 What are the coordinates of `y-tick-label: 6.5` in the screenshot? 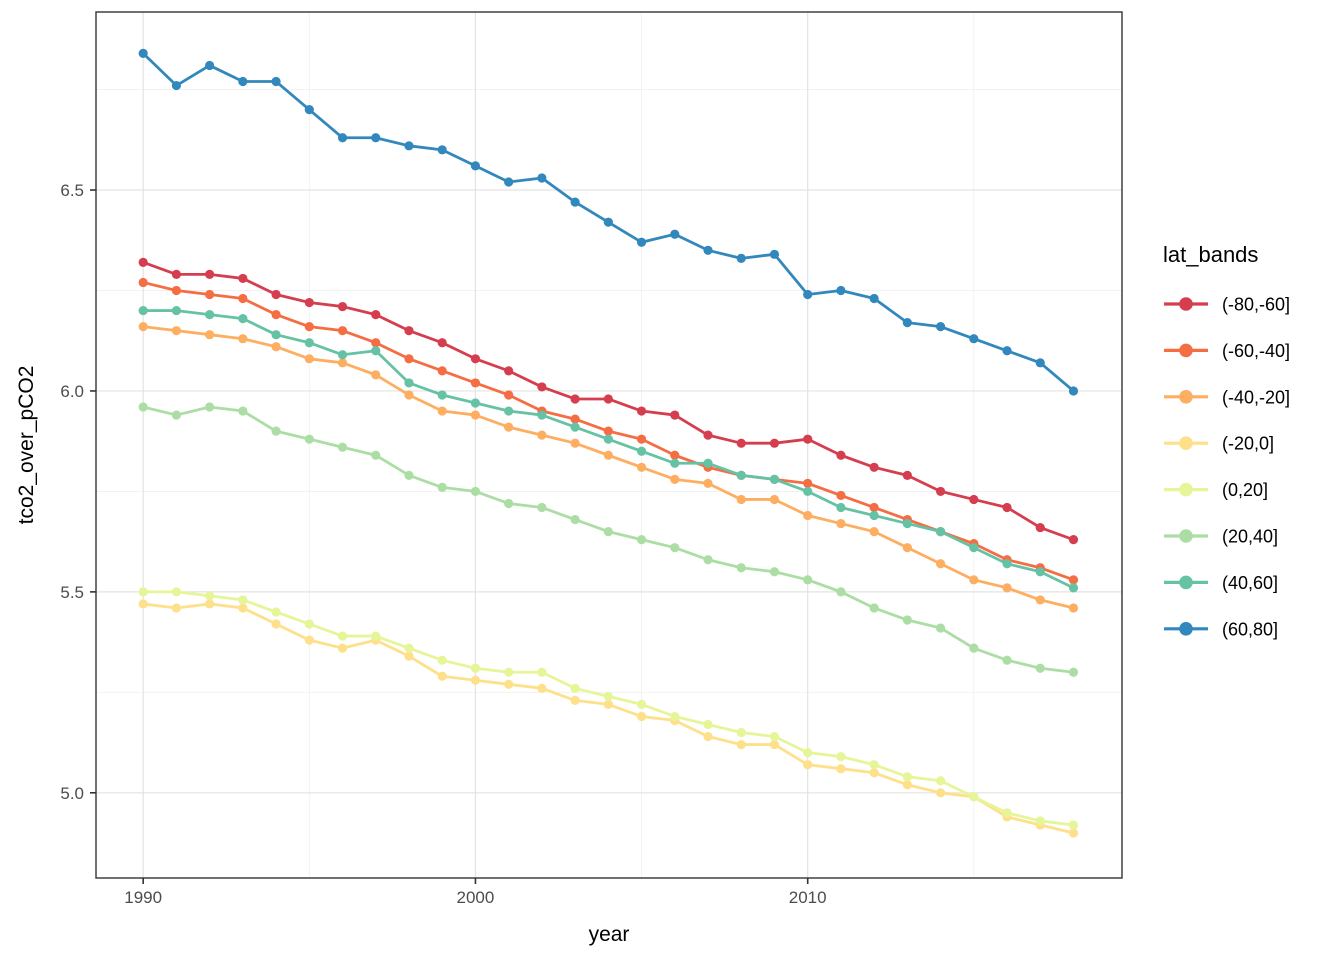 It's located at (72, 190).